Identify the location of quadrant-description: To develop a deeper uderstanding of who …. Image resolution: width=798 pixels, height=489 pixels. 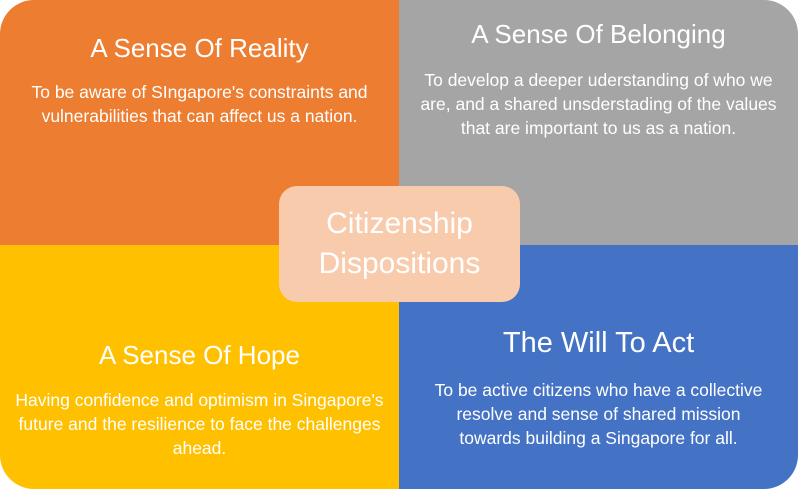
(598, 104).